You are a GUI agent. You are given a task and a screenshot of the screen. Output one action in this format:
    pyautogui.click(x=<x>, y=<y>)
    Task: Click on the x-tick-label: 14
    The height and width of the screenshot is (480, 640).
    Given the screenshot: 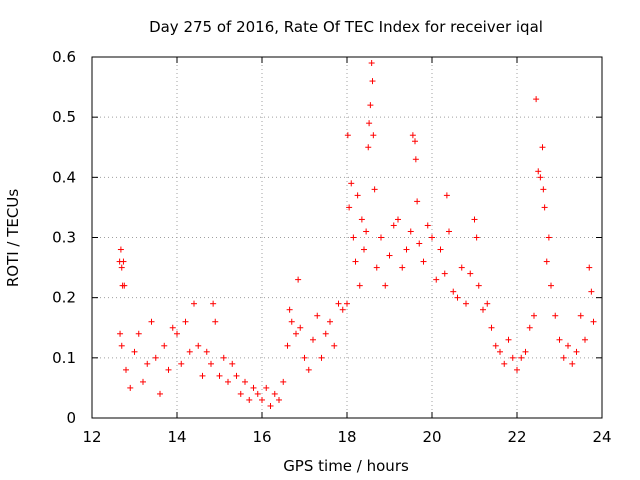 What is the action you would take?
    pyautogui.click(x=176, y=437)
    